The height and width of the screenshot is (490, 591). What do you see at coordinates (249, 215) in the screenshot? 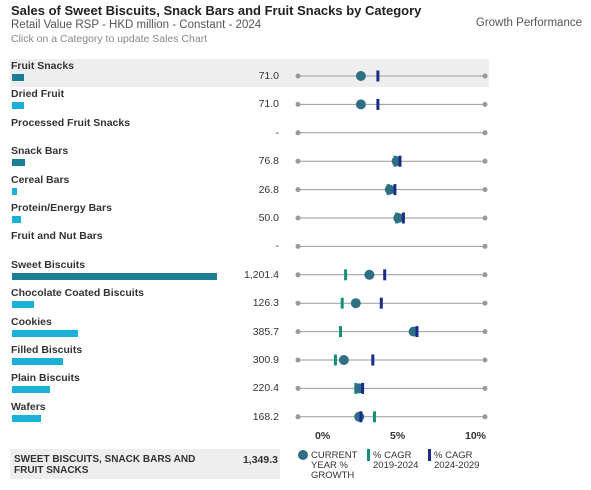
I see `category-row: Protein/Energy Bars 50.0` at bounding box center [249, 215].